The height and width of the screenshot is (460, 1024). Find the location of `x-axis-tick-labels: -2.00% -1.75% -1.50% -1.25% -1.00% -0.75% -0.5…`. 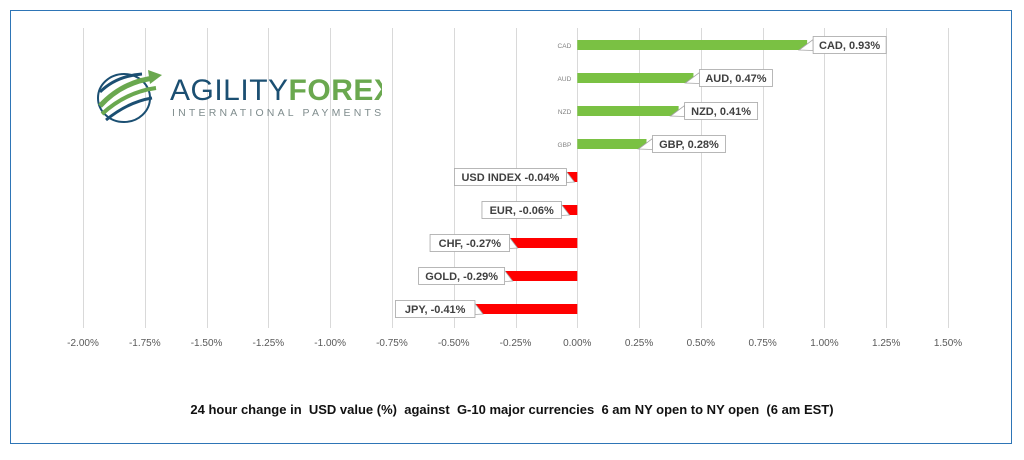

x-axis-tick-labels: -2.00% -1.75% -1.50% -1.25% -1.00% -0.75% -0.5… is located at coordinates (514, 343).